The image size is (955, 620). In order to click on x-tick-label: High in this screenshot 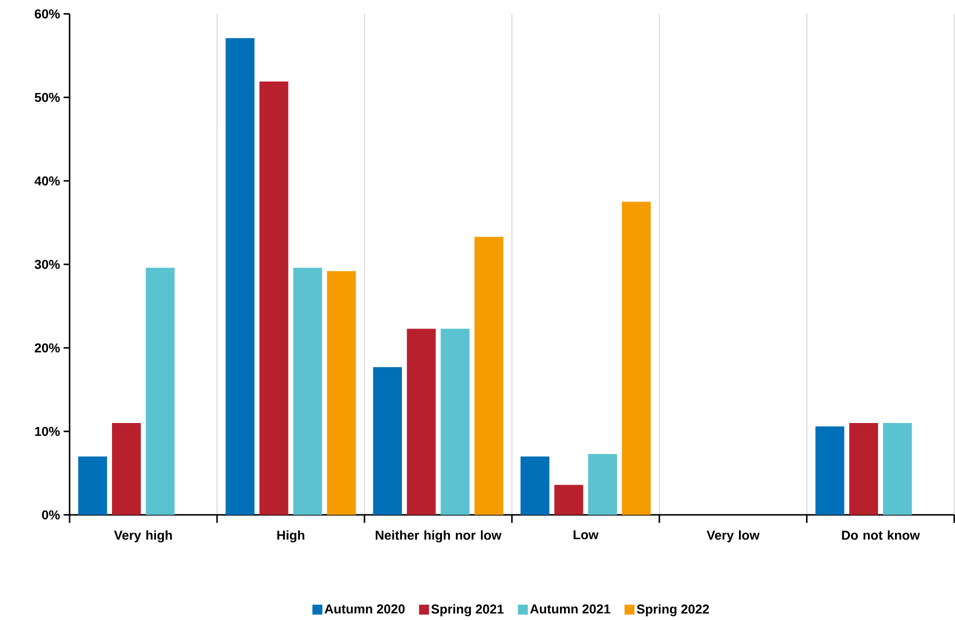, I will do `click(290, 536)`.